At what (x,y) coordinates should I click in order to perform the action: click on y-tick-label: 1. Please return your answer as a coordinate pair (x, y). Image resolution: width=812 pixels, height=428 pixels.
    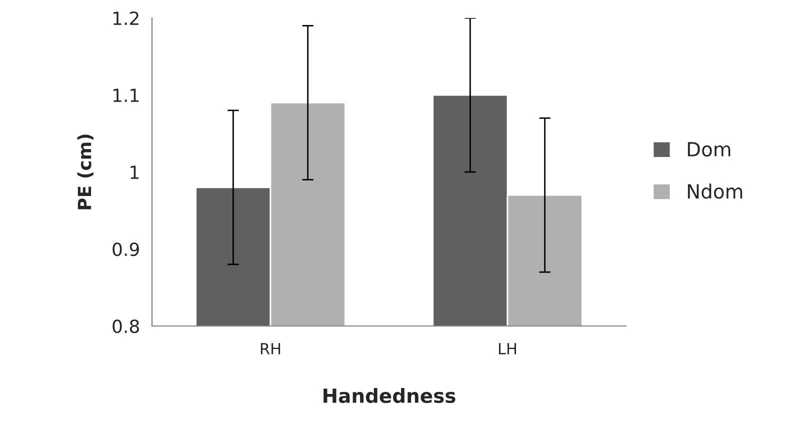
    Looking at the image, I should click on (134, 172).